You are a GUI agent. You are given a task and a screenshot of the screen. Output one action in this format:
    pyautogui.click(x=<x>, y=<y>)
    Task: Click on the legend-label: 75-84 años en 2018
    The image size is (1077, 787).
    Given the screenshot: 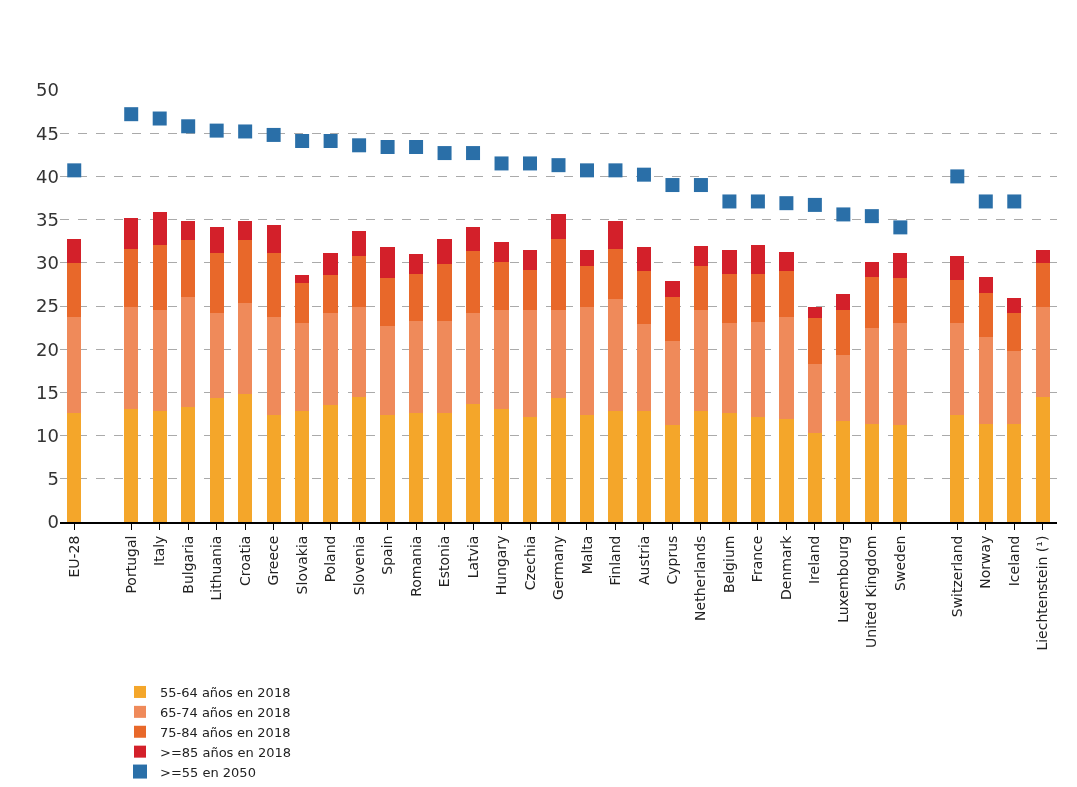 What is the action you would take?
    pyautogui.click(x=225, y=732)
    